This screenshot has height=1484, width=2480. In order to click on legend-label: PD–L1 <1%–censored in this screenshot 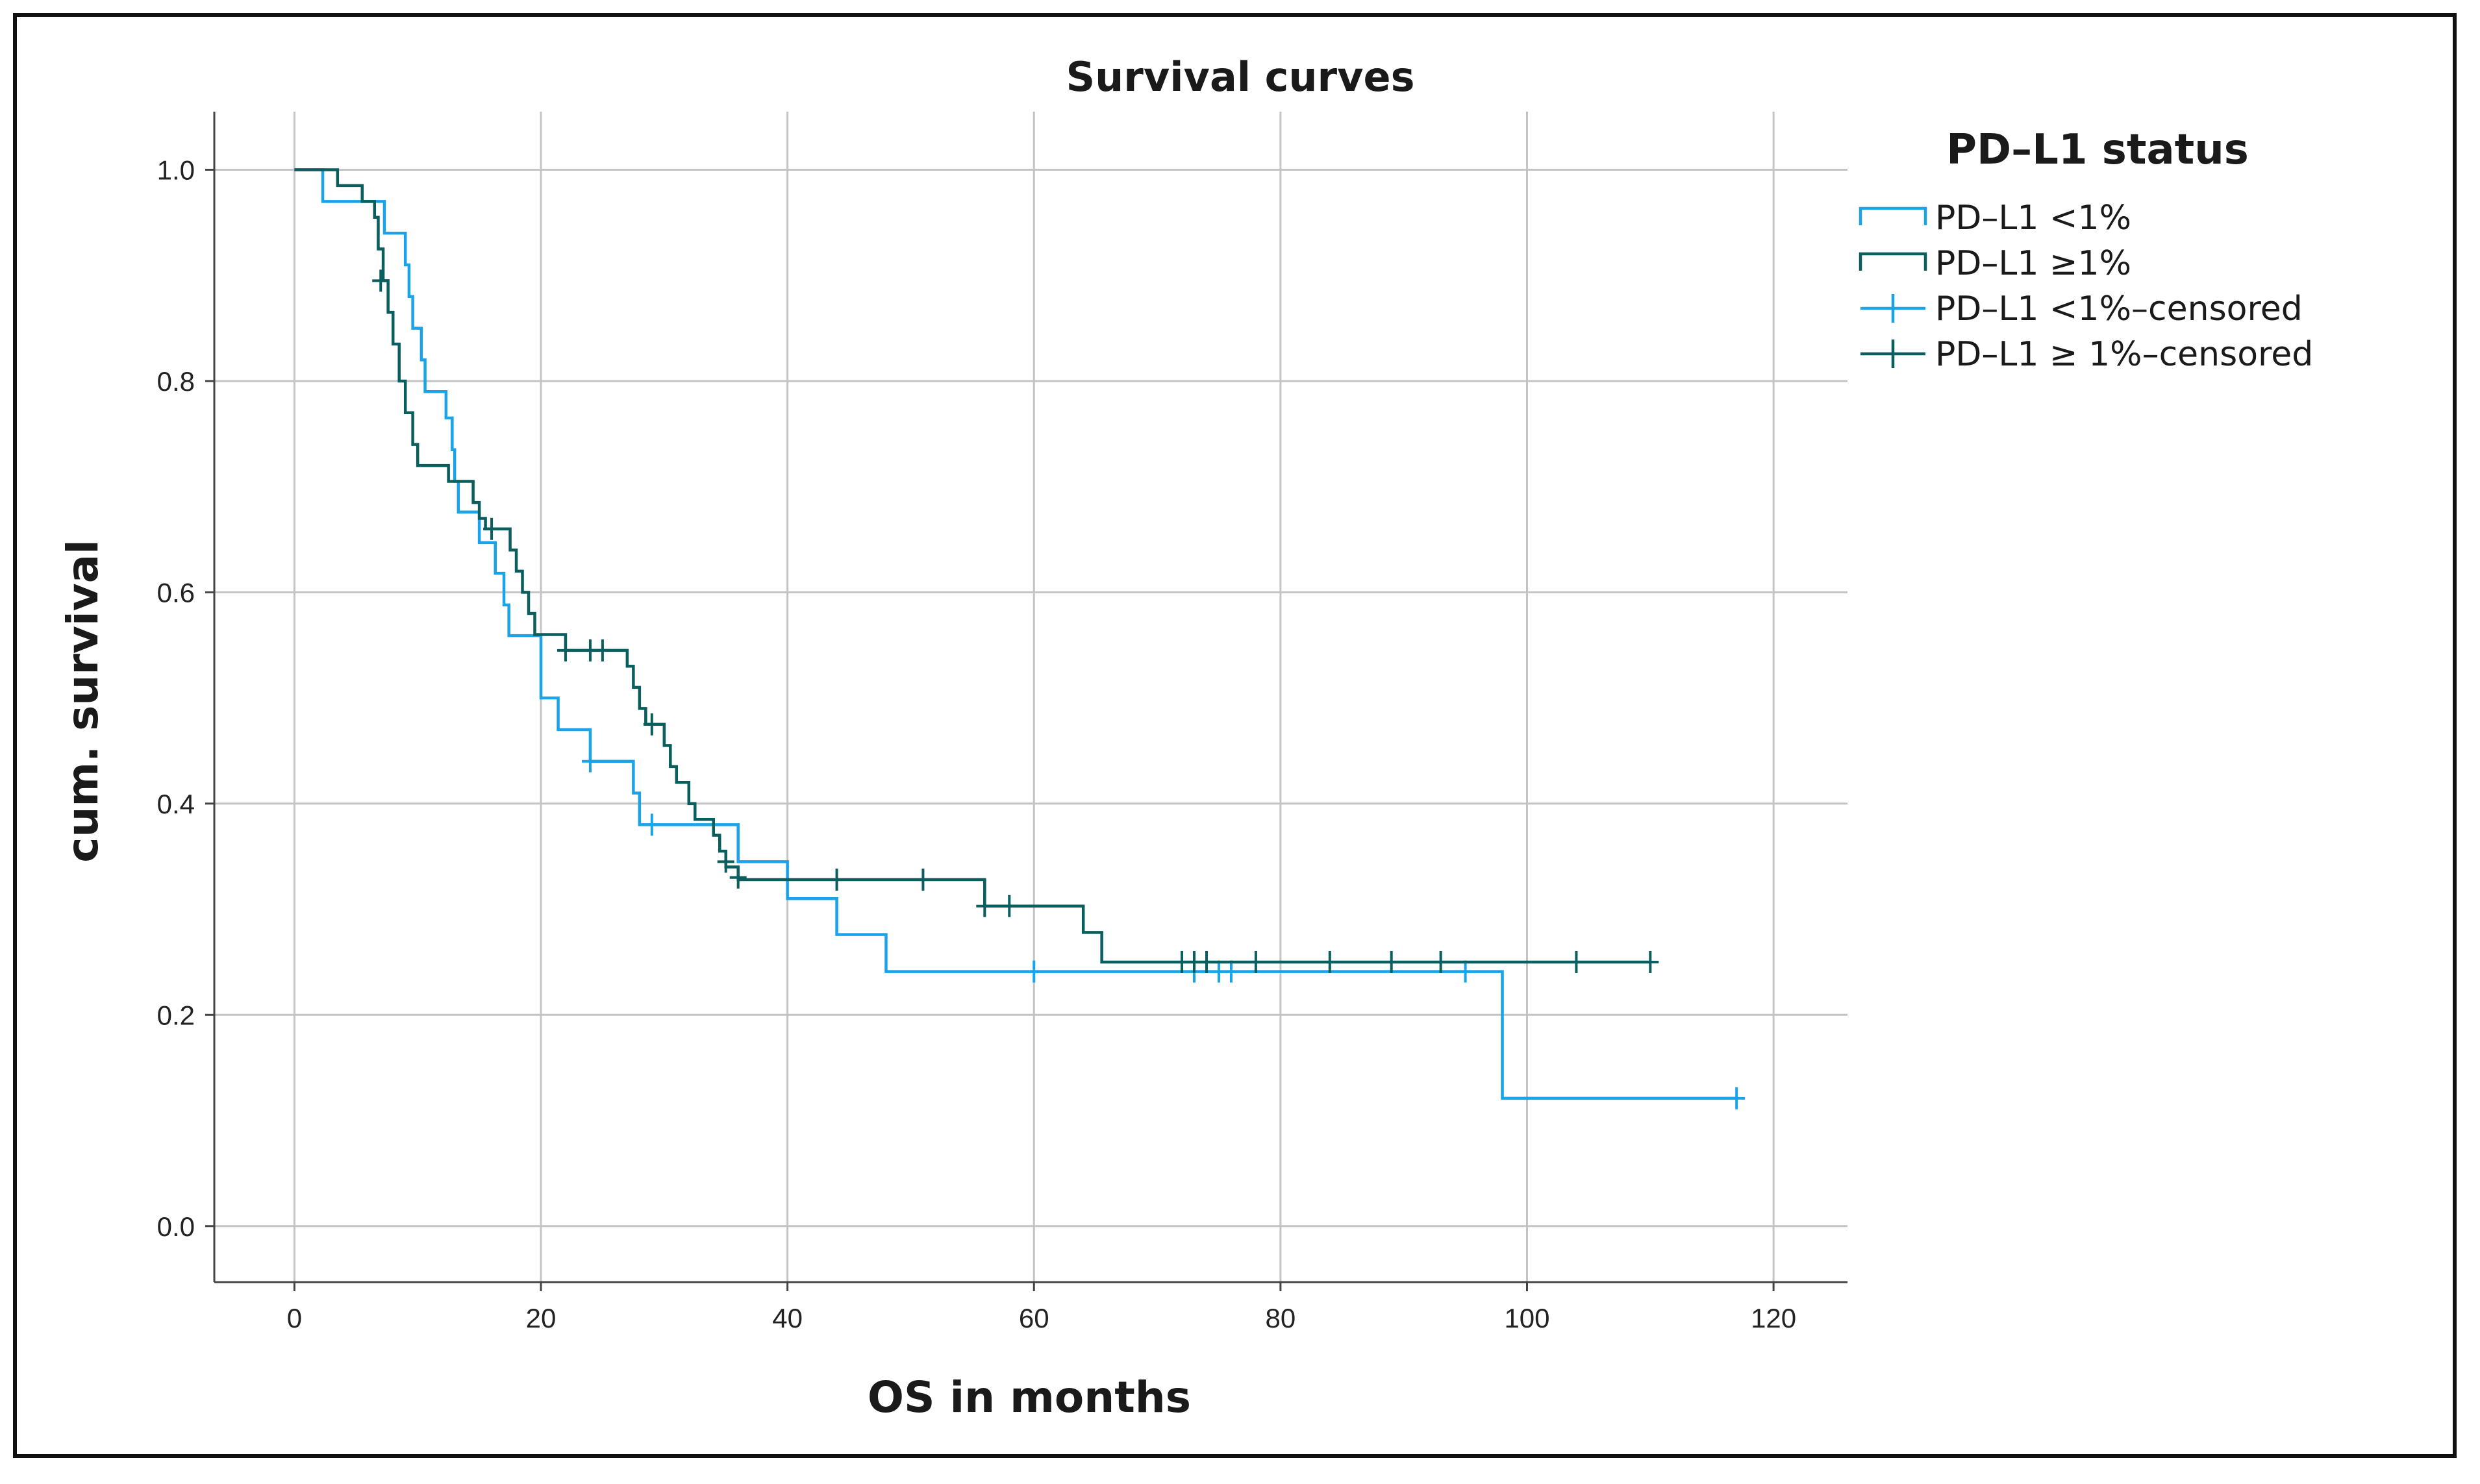, I will do `click(2119, 309)`.